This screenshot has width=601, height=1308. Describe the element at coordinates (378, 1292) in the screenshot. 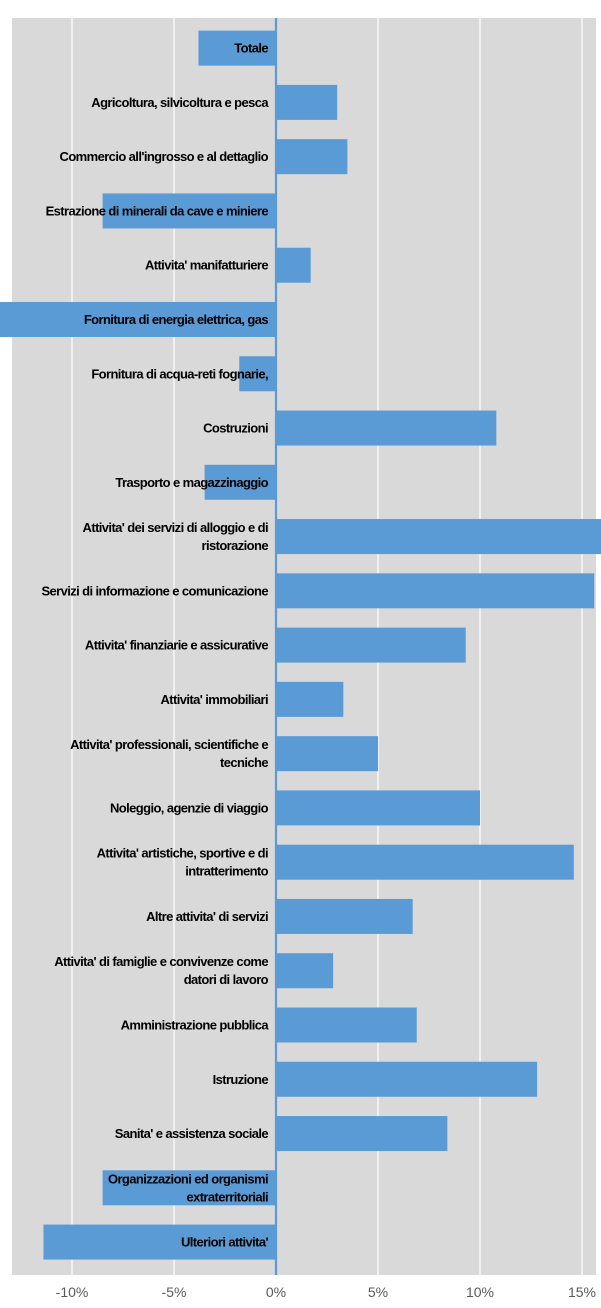

I see `x-tick-label: 5%` at that location.